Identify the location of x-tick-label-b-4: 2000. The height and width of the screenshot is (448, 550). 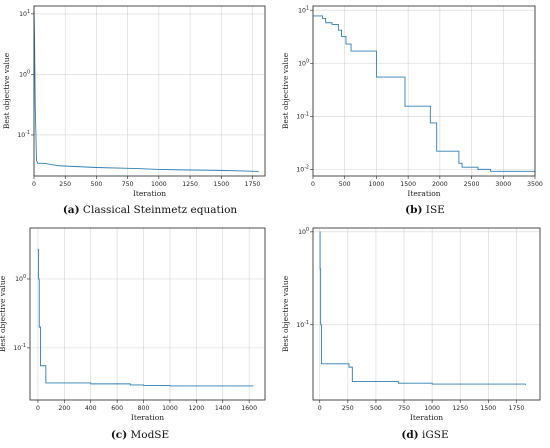
(440, 184).